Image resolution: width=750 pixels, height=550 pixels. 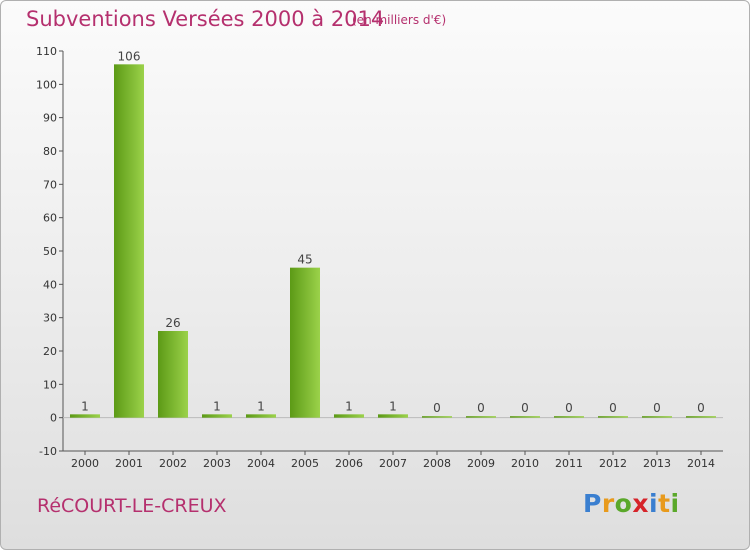 I want to click on y-tick-label: 10, so click(x=50, y=384).